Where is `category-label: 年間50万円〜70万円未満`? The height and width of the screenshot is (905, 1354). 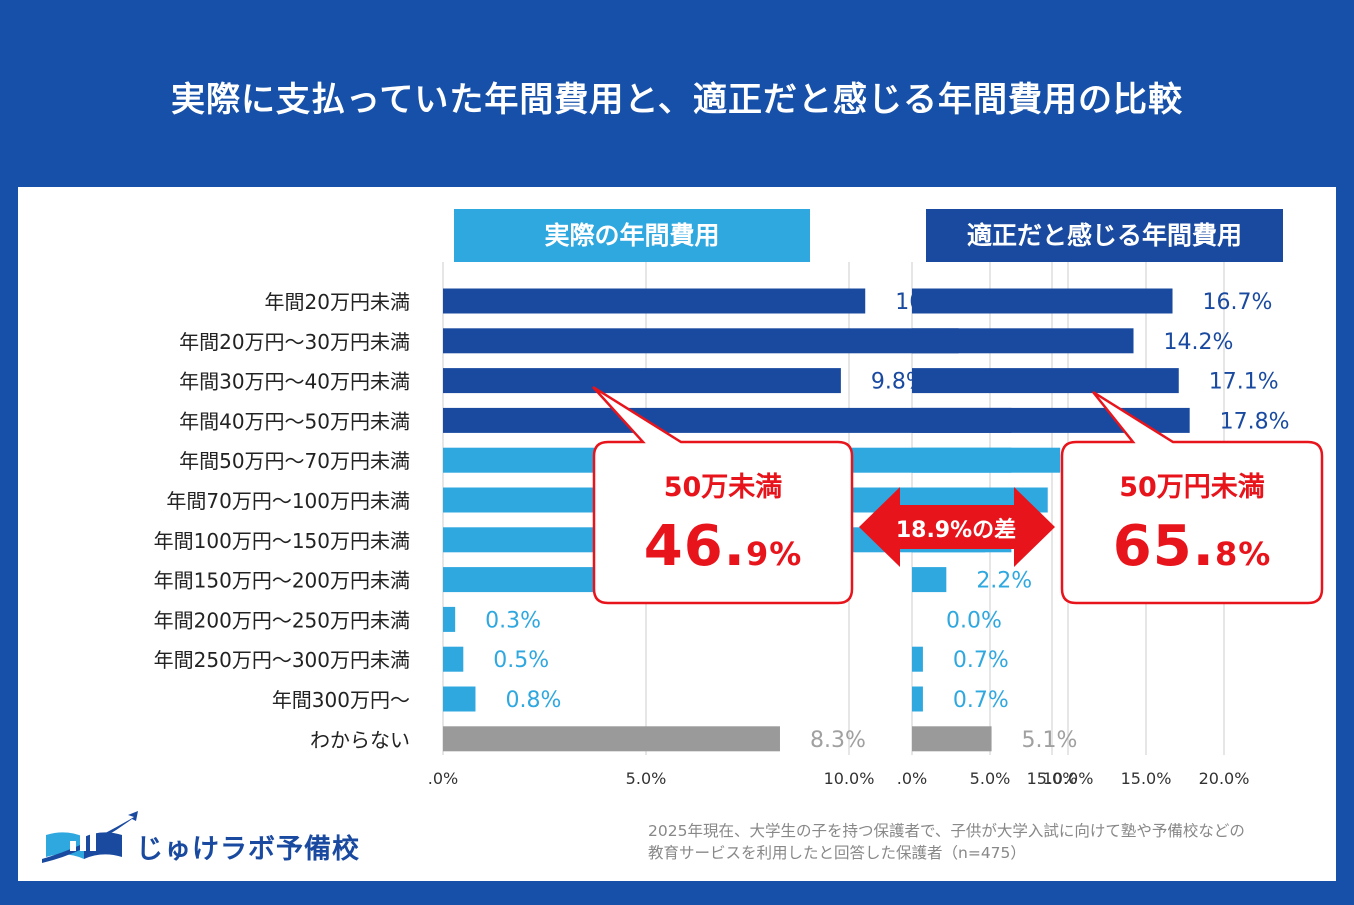 category-label: 年間50万円〜70万円未満 is located at coordinates (294, 461).